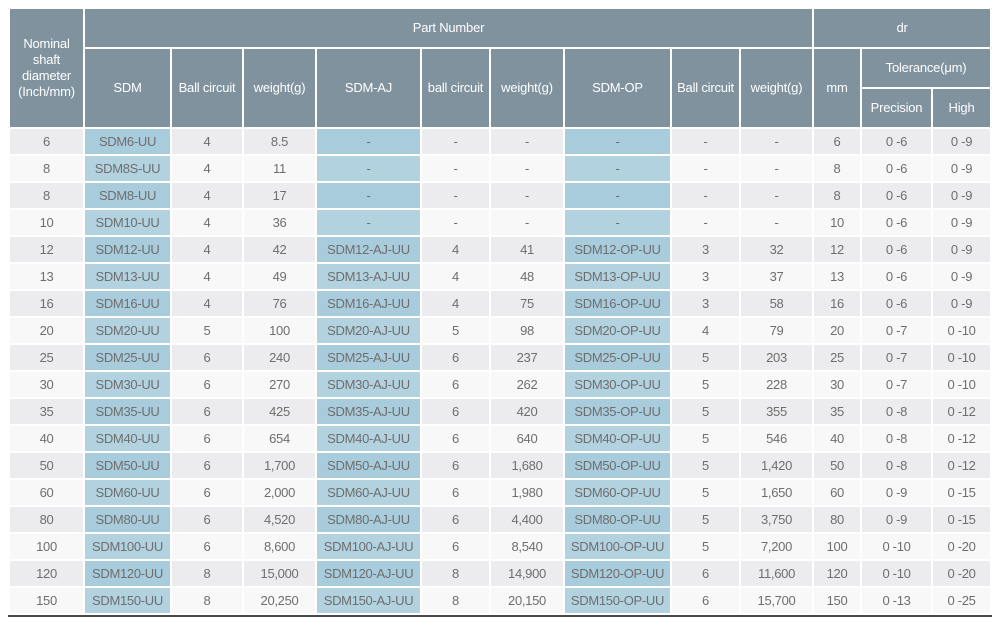  Describe the element at coordinates (837, 492) in the screenshot. I see `cell-dr-mm: 60` at that location.